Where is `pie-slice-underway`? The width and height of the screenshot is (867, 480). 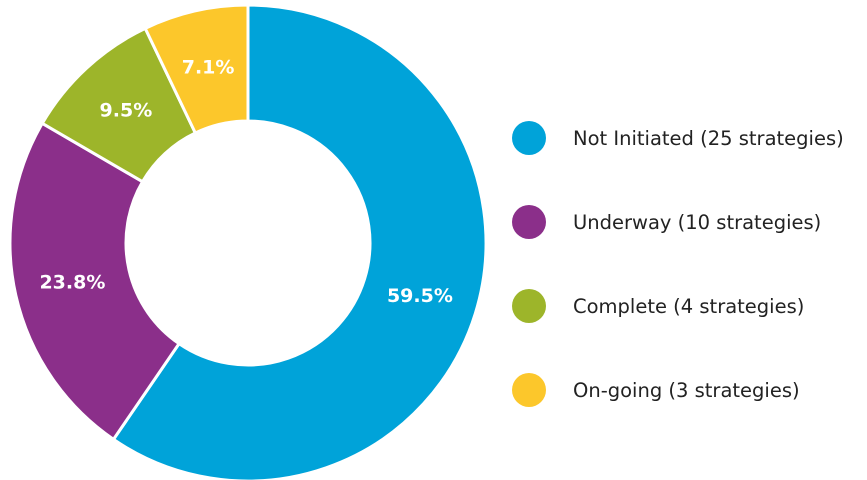
pie-slice-underway is located at coordinates (95, 281).